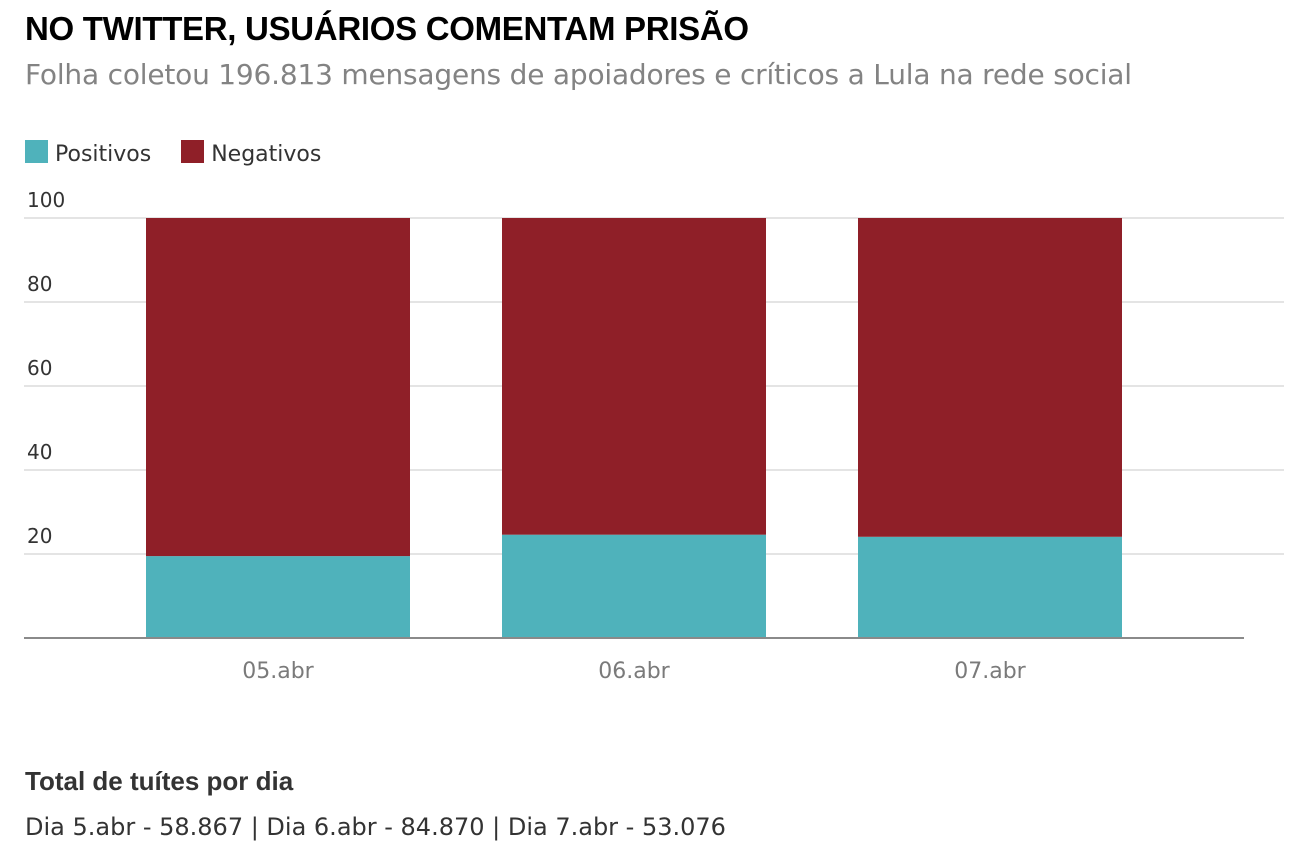 Image resolution: width=1302 pixels, height=860 pixels. Describe the element at coordinates (159, 781) in the screenshot. I see `footer-heading: Total de tuítes por dia` at that location.